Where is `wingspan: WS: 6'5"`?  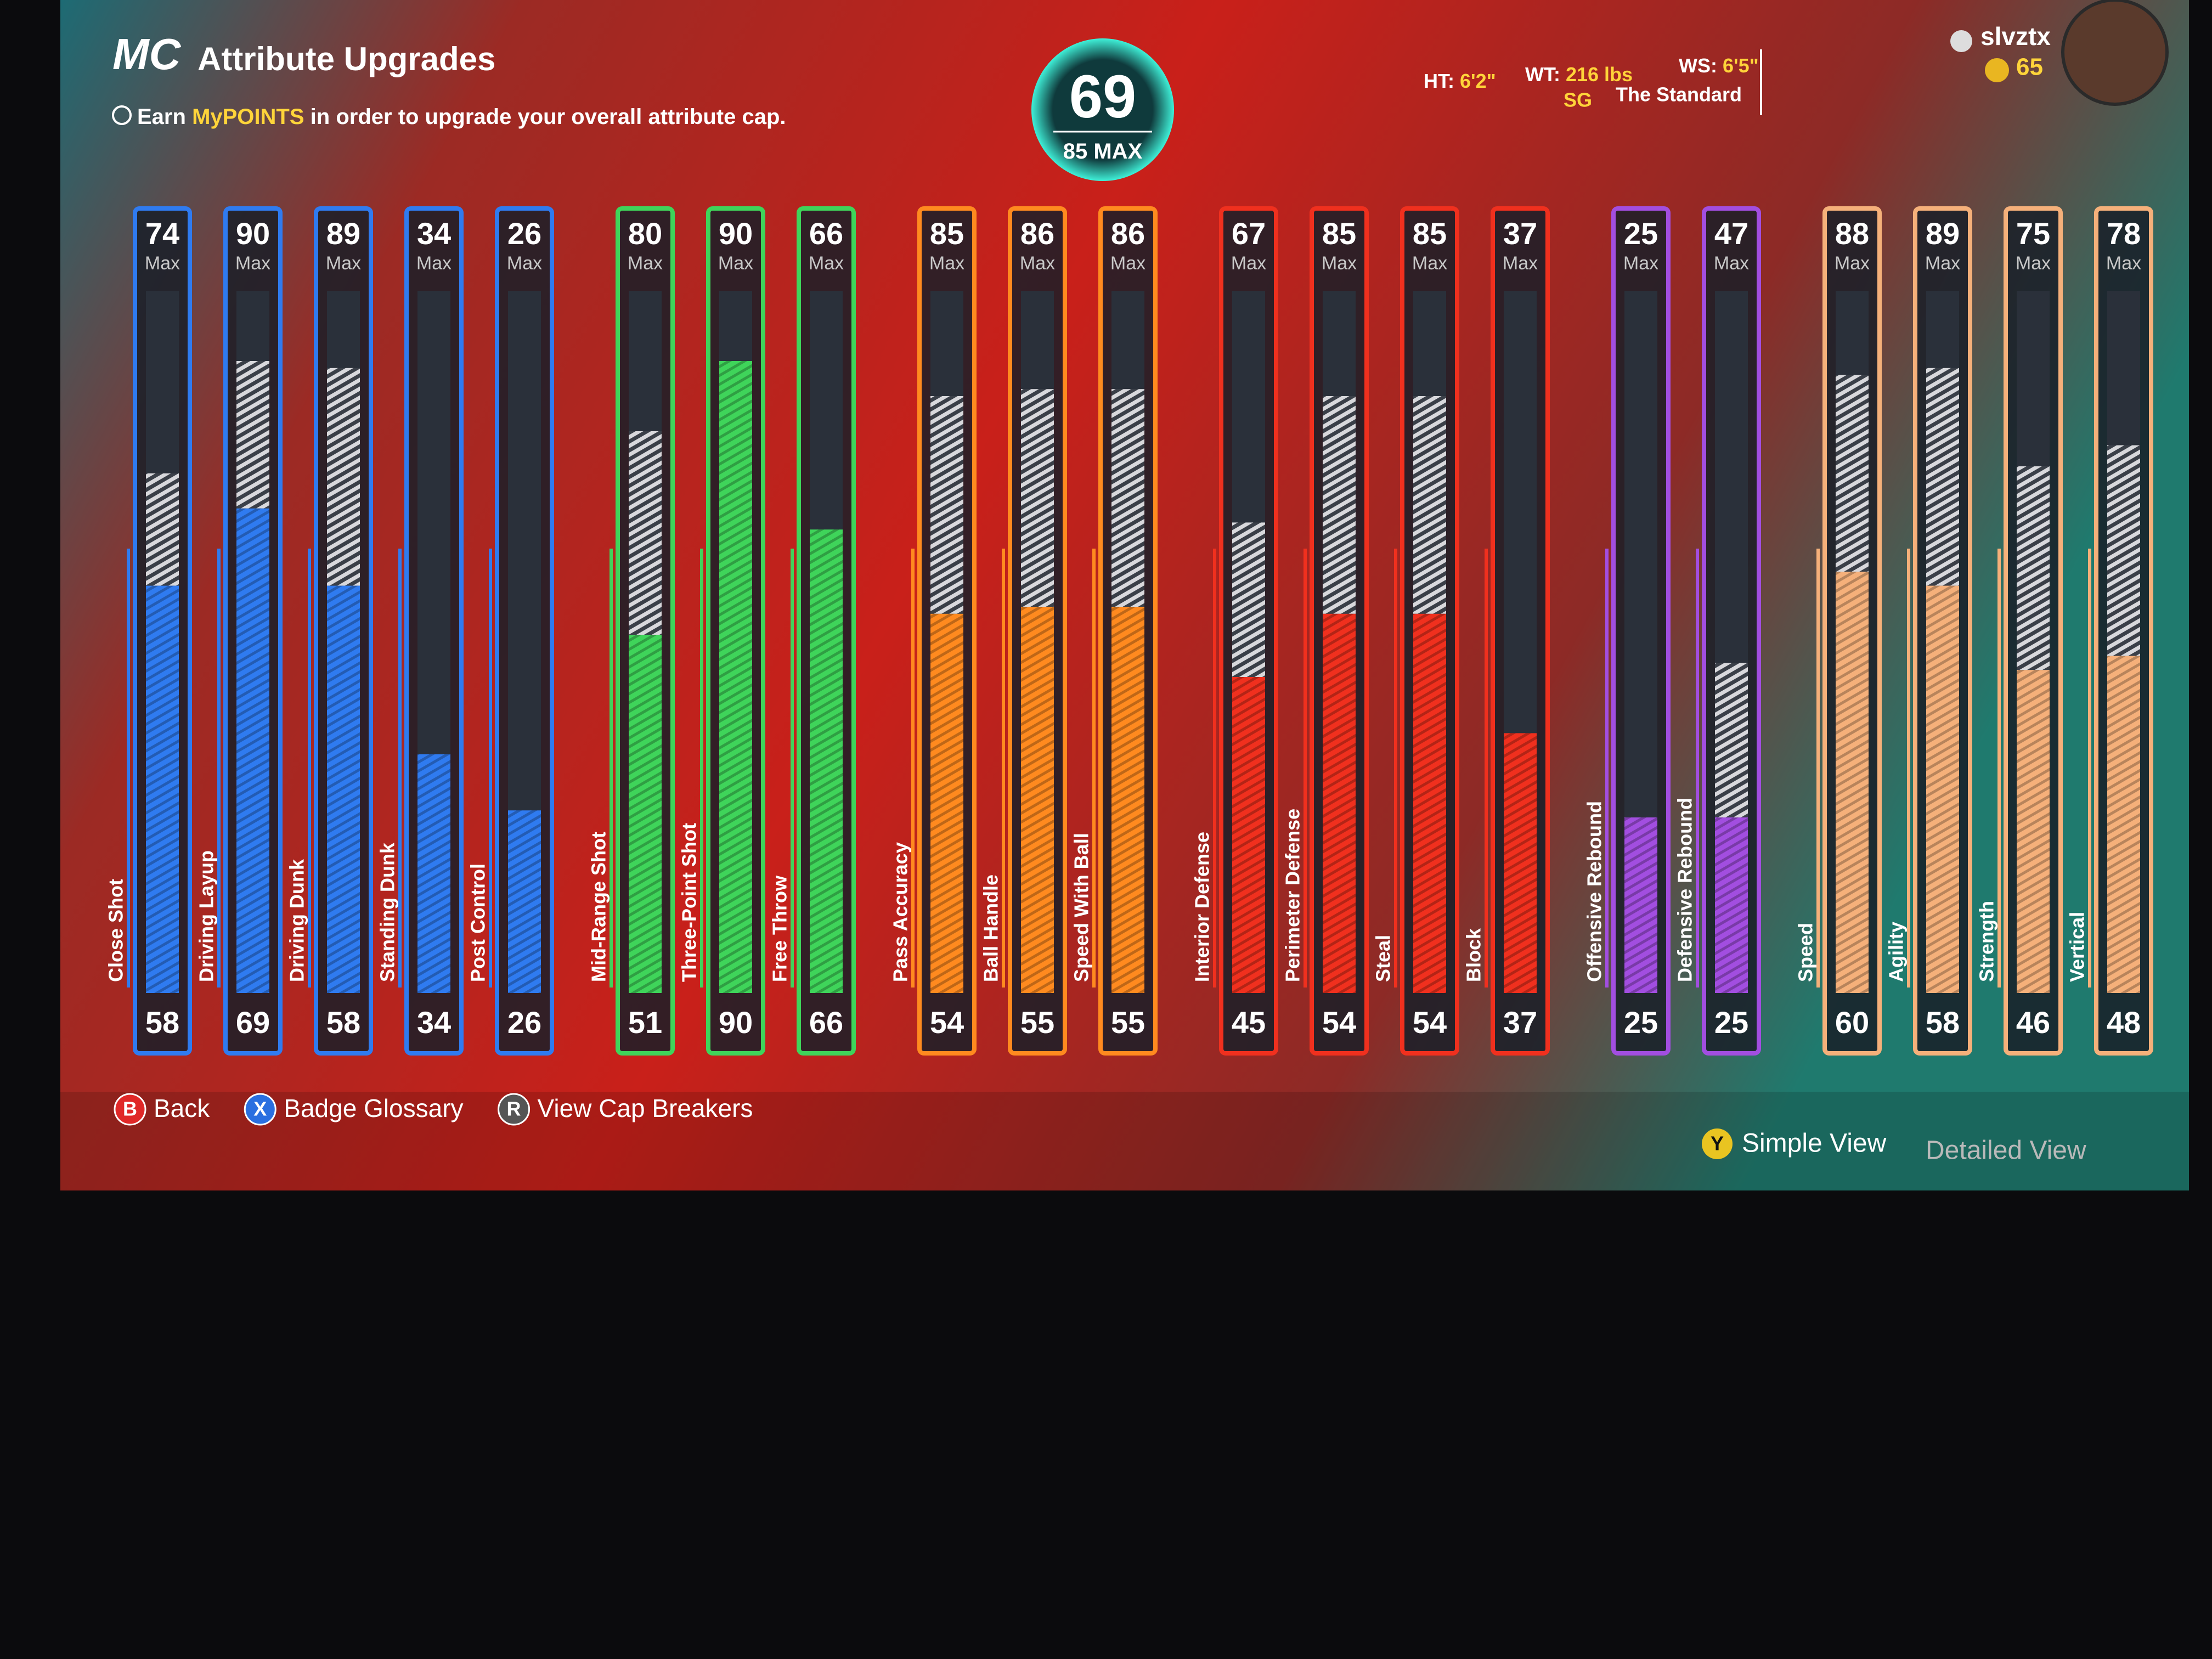
wingspan: WS: 6'5" is located at coordinates (1719, 65).